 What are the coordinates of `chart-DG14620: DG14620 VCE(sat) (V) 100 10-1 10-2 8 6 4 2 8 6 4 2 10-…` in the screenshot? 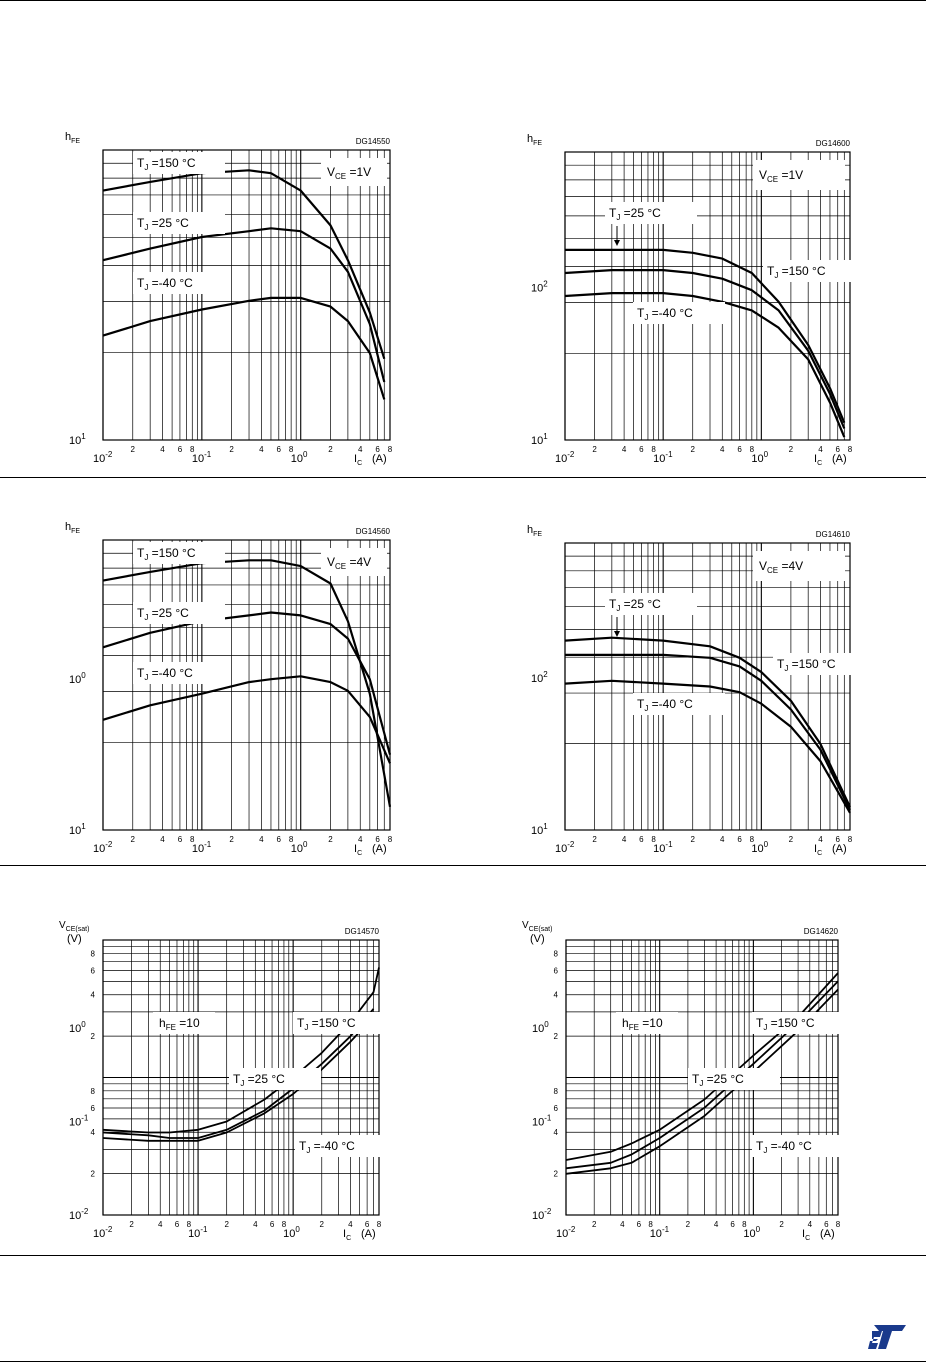 It's located at (682, 1082).